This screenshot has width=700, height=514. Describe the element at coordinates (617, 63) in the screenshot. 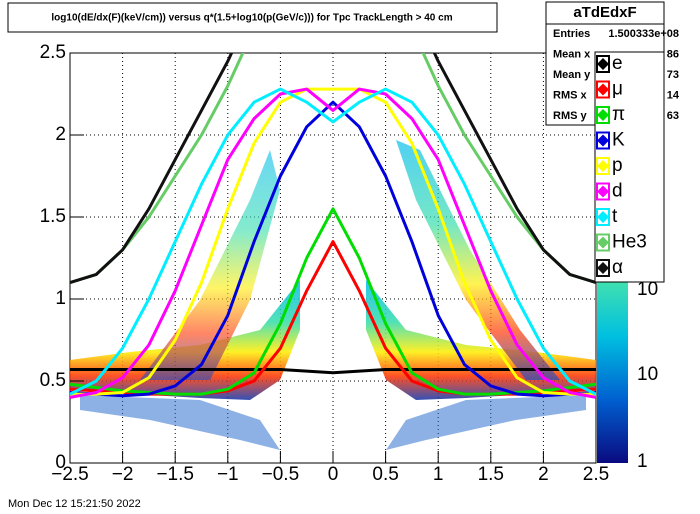

I see `legend-label: e` at that location.